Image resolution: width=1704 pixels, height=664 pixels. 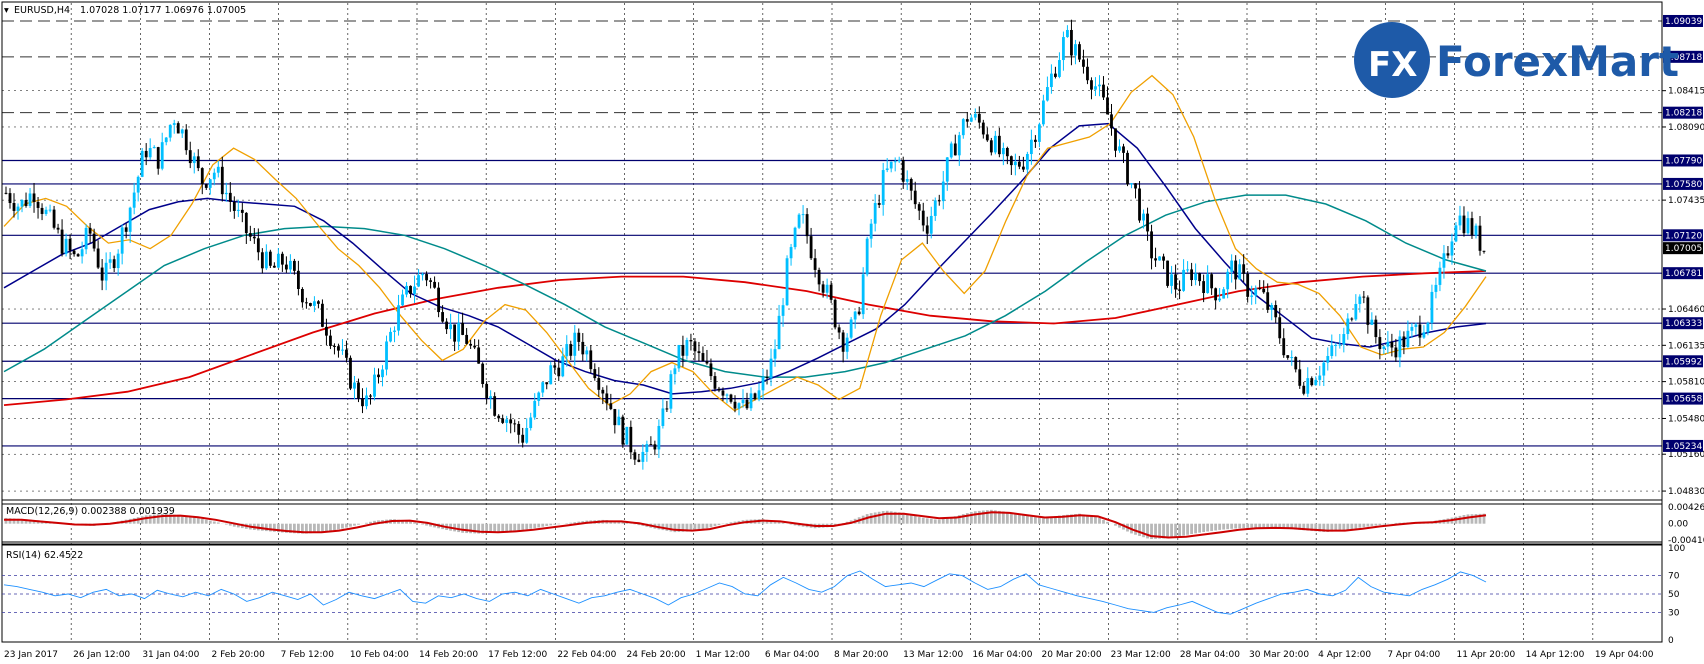 What do you see at coordinates (1686, 383) in the screenshot?
I see `price-tick-label: 1.05810` at bounding box center [1686, 383].